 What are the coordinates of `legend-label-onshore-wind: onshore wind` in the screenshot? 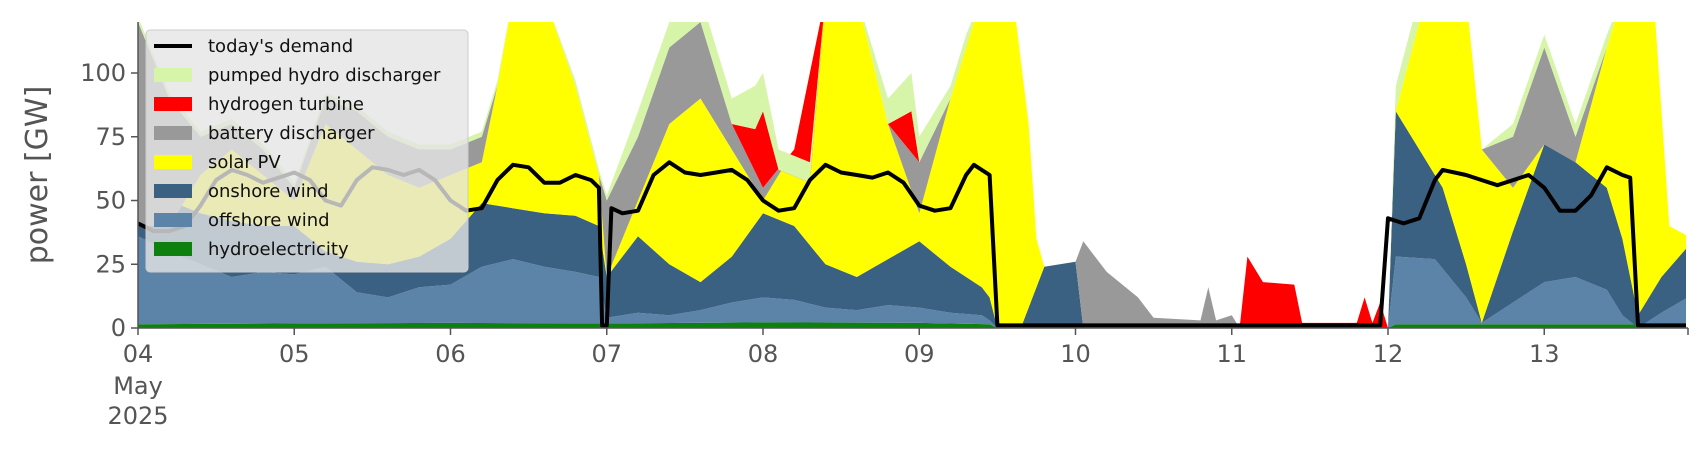 It's located at (268, 191).